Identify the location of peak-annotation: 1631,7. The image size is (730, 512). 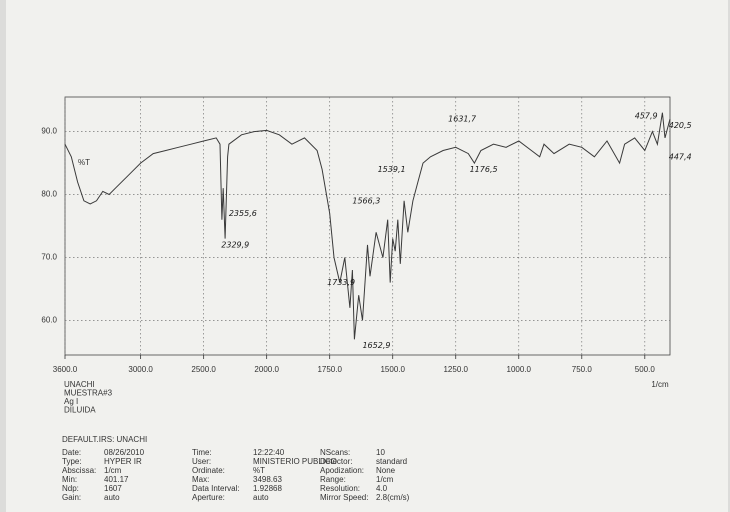
(462, 119).